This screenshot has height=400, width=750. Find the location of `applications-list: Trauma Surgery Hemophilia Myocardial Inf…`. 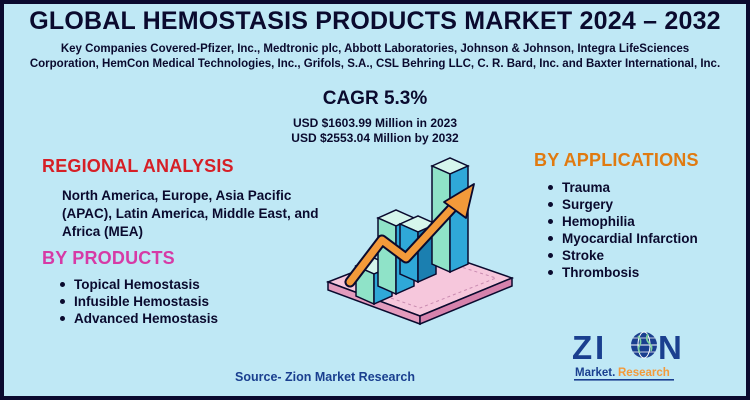

applications-list: Trauma Surgery Hemophilia Myocardial Inf… is located at coordinates (621, 230).